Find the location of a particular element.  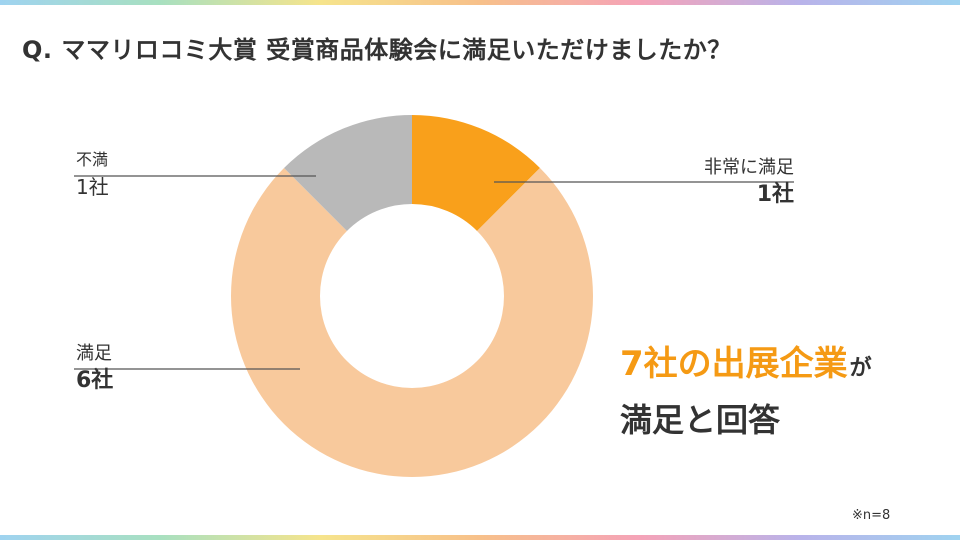

label-very-satisfied-count: 1社 is located at coordinates (775, 194).